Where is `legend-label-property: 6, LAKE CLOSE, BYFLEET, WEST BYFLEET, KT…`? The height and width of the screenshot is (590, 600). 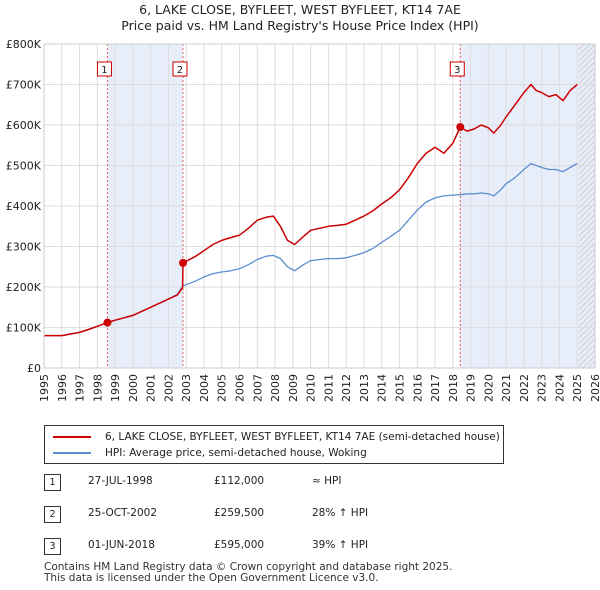 legend-label-property: 6, LAKE CLOSE, BYFLEET, WEST BYFLEET, KT… is located at coordinates (302, 437).